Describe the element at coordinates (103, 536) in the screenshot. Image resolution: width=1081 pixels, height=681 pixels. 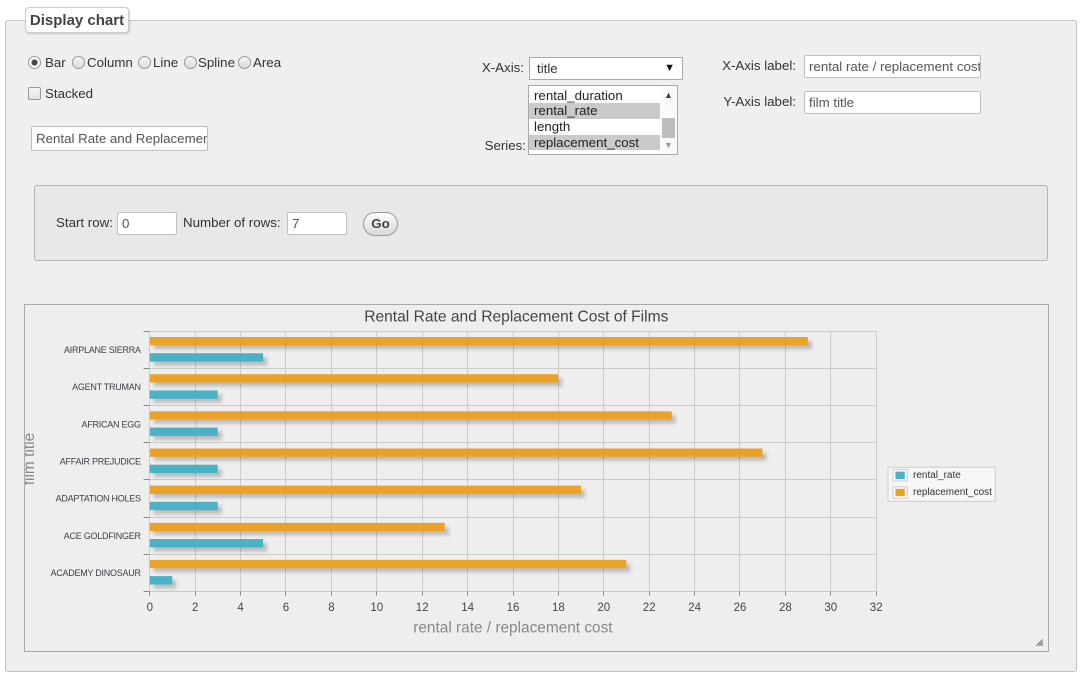
I see `svg-text: ACE GOLDFINGER` at that location.